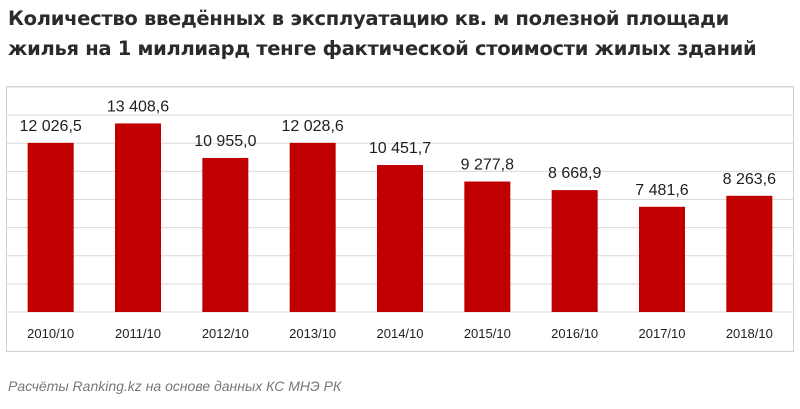 This screenshot has width=800, height=409. What do you see at coordinates (661, 190) in the screenshot?
I see `value-label: 7 481,6` at bounding box center [661, 190].